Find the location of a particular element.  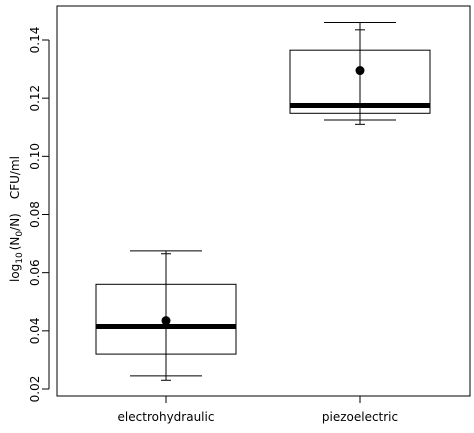

x-ticks: electrohydraulic piezoelectric is located at coordinates (258, 410).